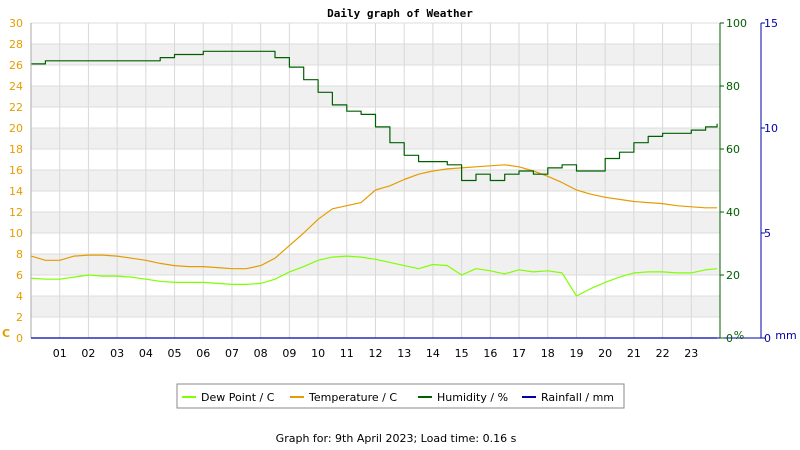 The height and width of the screenshot is (450, 800). What do you see at coordinates (318, 353) in the screenshot?
I see `x-tick-label: 10` at bounding box center [318, 353].